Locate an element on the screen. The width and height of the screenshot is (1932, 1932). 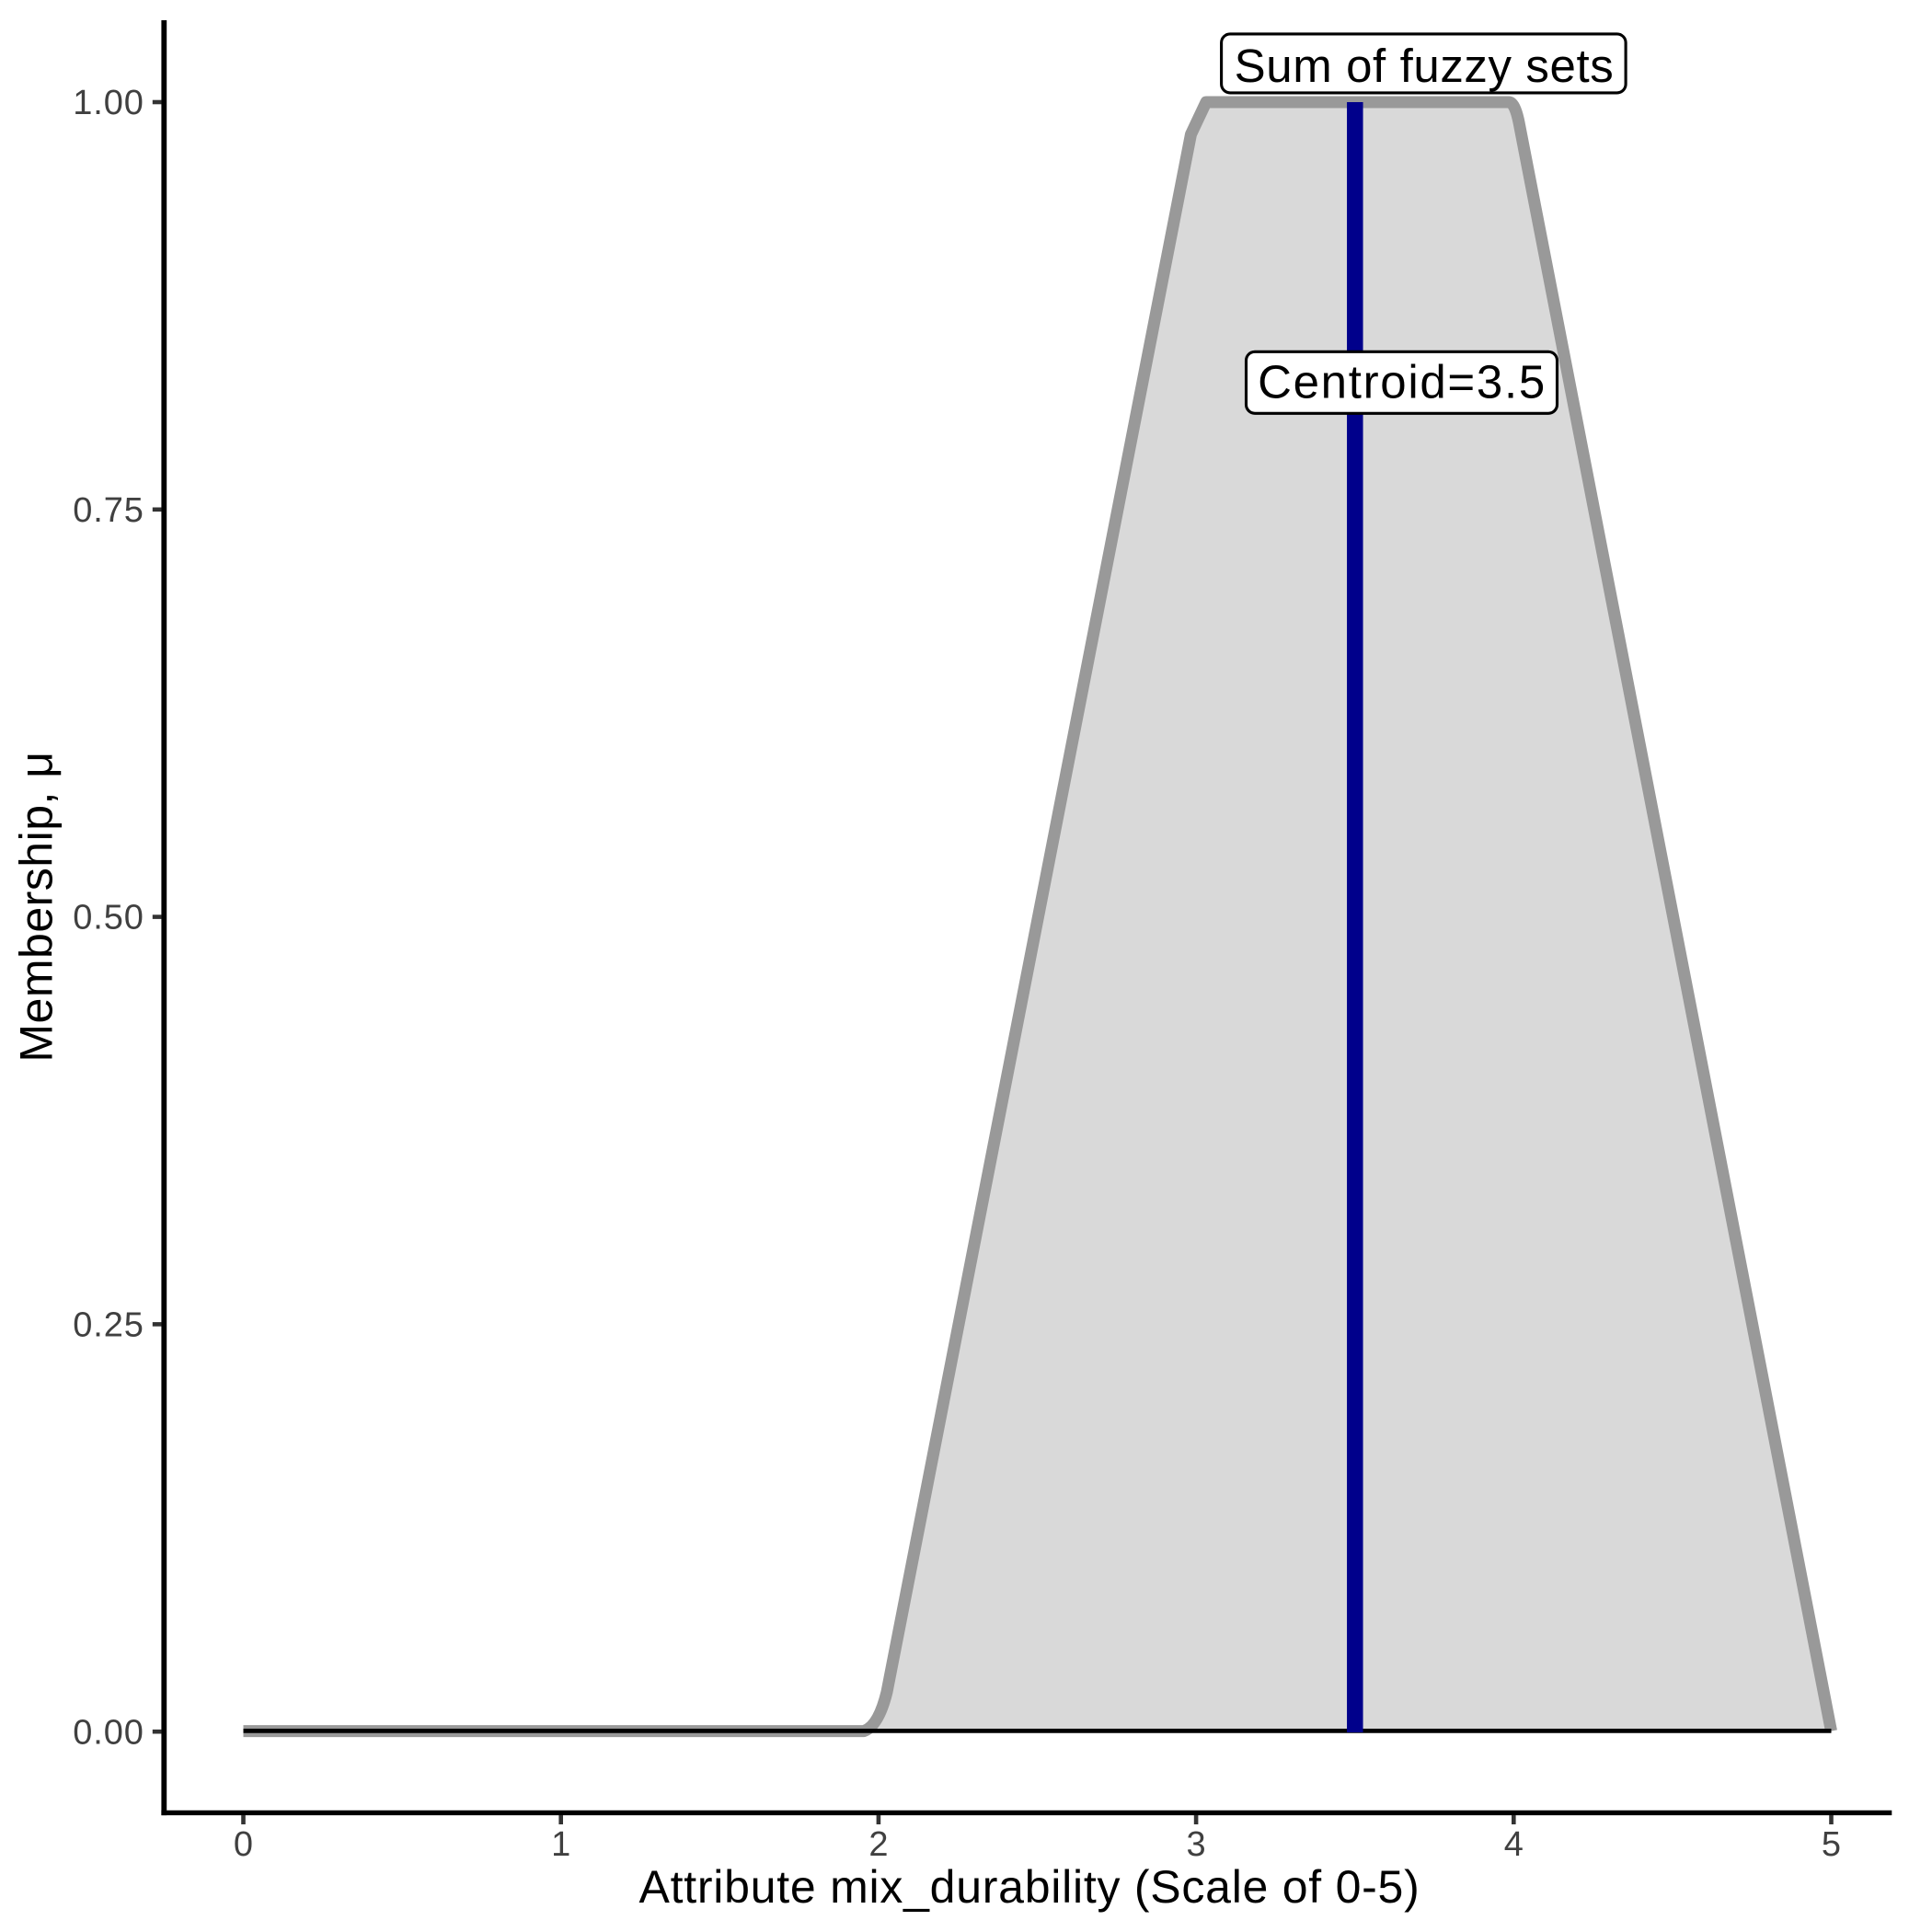
svg-text: Membership, μ is located at coordinates (37, 906).